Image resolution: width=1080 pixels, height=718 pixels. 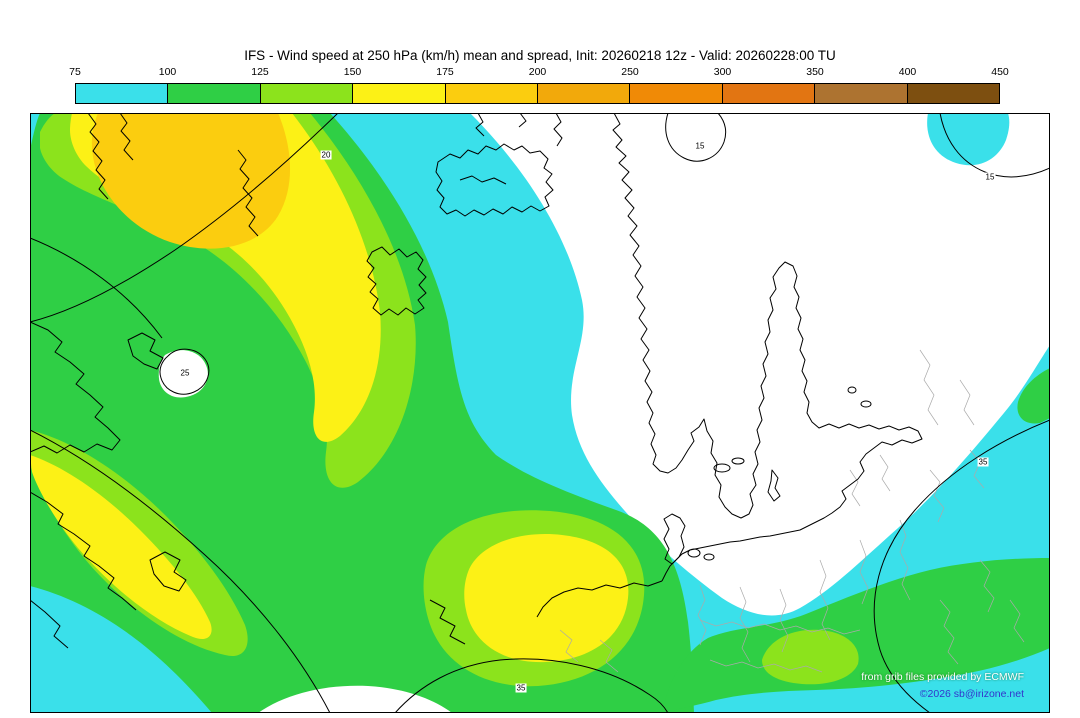 I want to click on wind-region-100-southeast, so click(x=856, y=635).